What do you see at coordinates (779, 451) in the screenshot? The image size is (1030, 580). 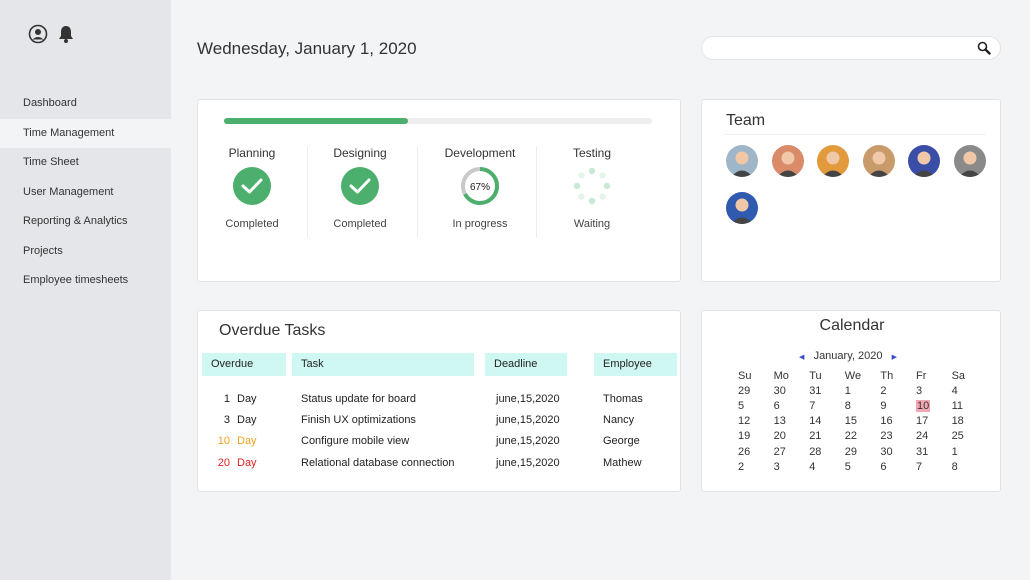 I see `calendar-day: 27` at bounding box center [779, 451].